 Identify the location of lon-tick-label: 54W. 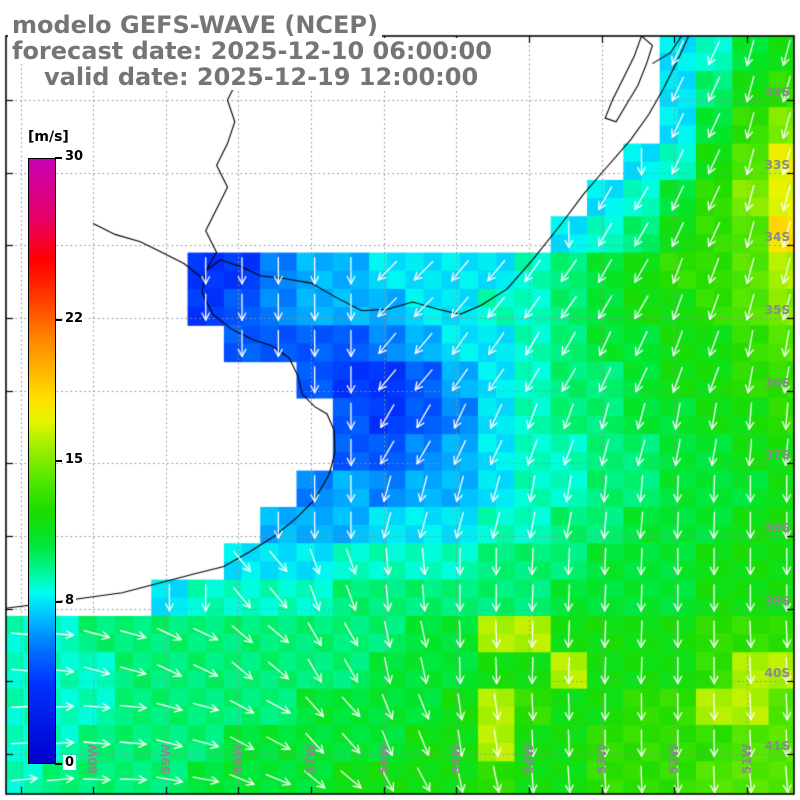
(528, 759).